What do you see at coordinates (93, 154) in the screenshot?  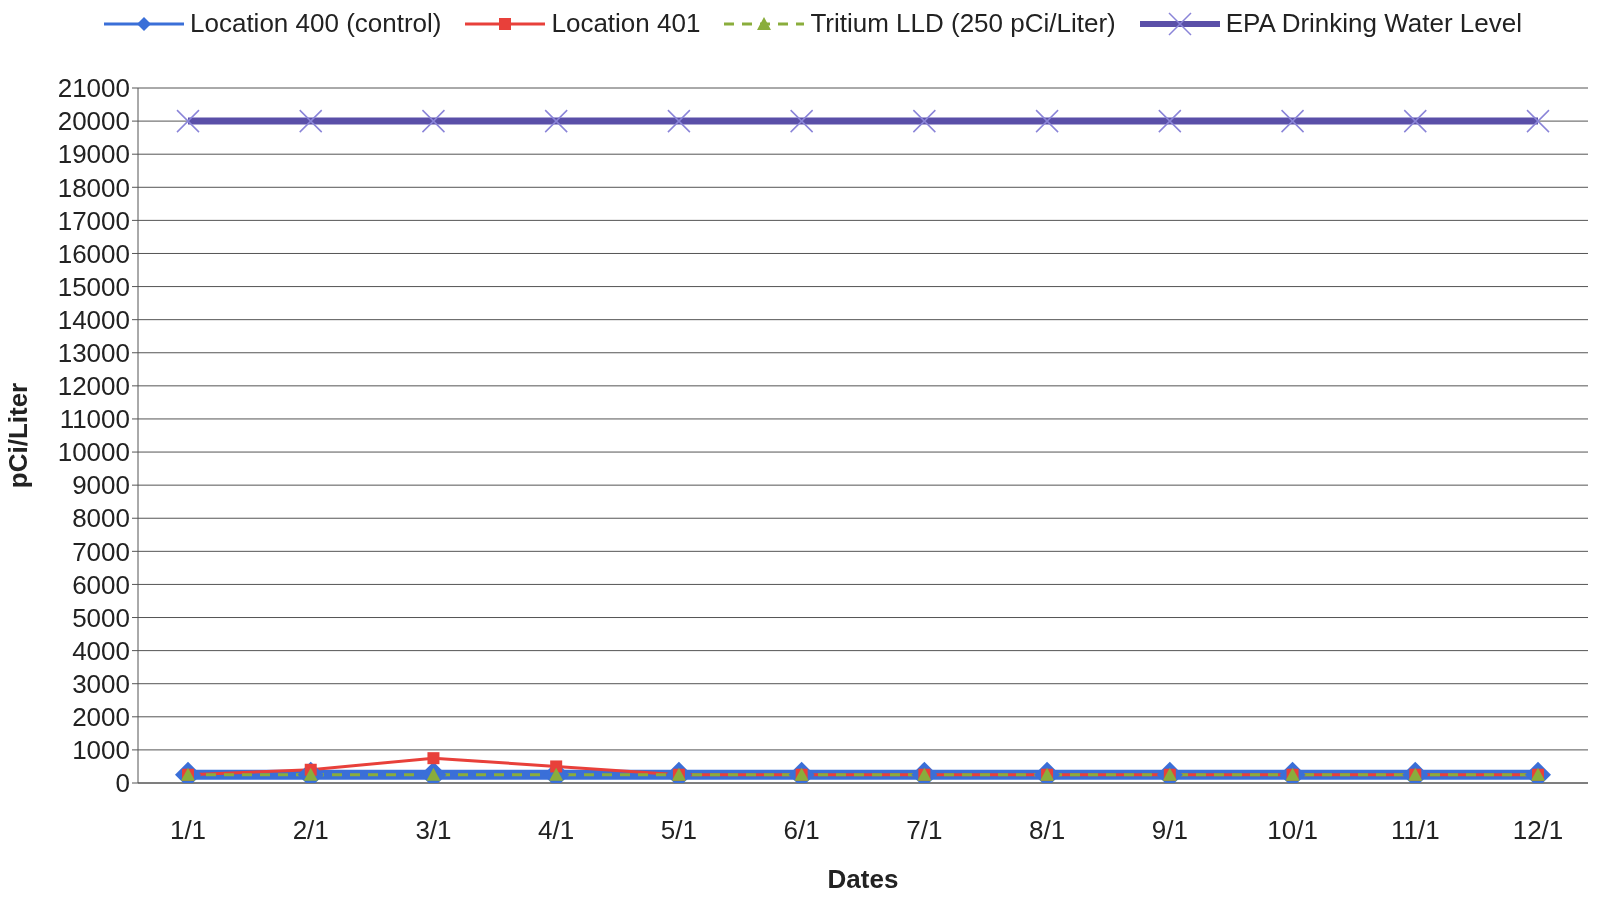 I see `y-tick-label: 19000` at bounding box center [93, 154].